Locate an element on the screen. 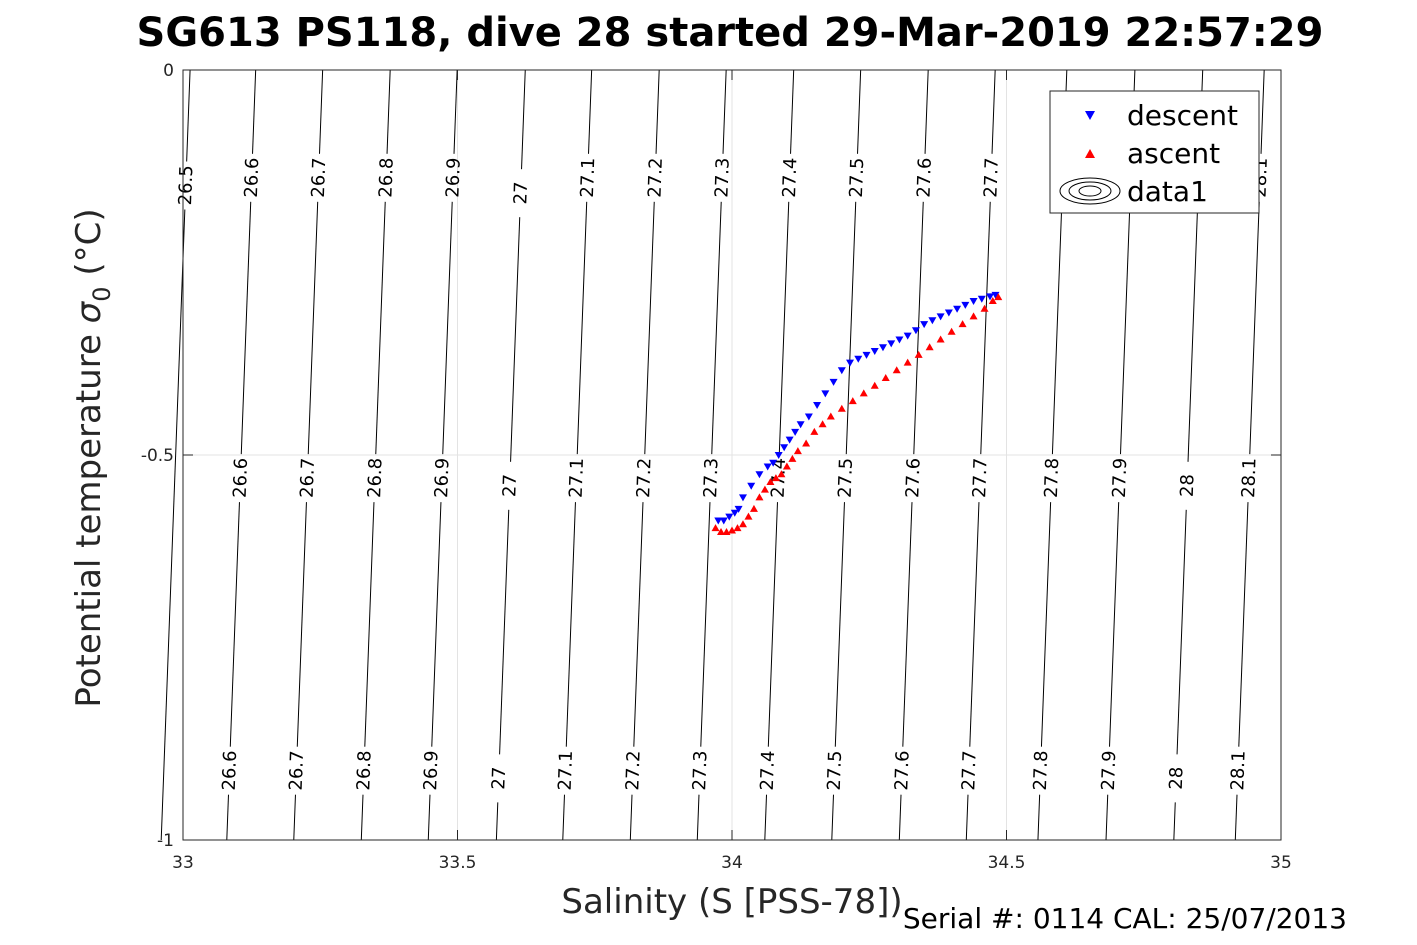  contour-label: 27.5 is located at coordinates (846, 478).